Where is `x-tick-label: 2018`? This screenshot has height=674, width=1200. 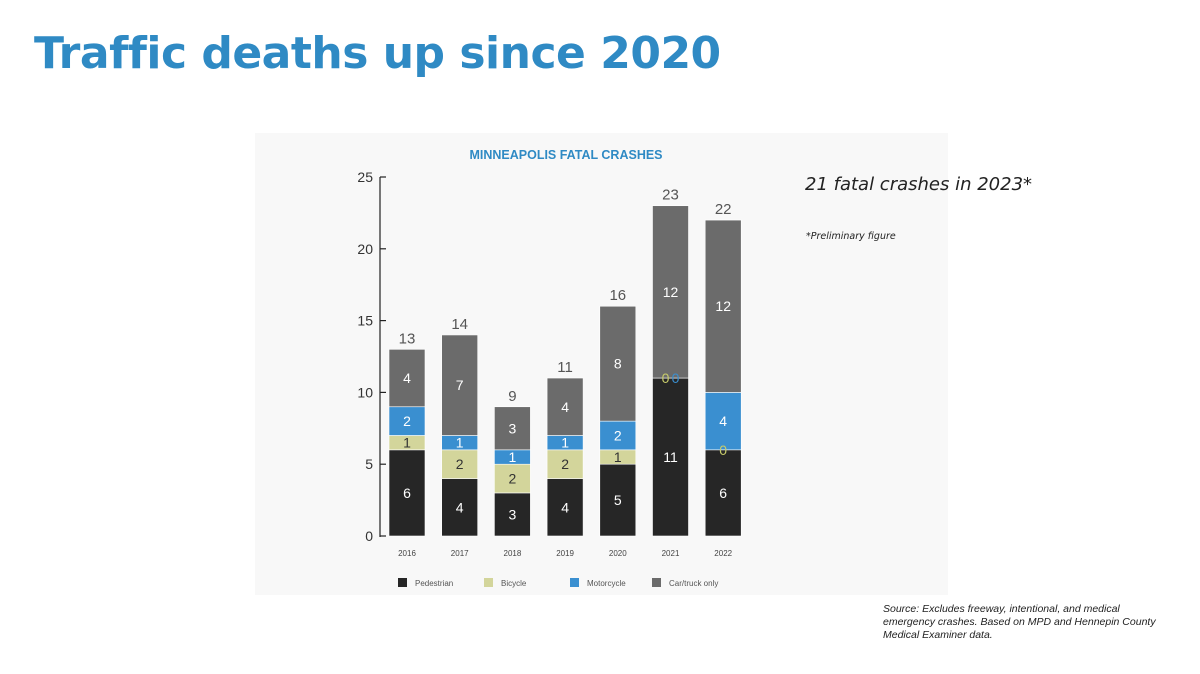 x-tick-label: 2018 is located at coordinates (513, 553).